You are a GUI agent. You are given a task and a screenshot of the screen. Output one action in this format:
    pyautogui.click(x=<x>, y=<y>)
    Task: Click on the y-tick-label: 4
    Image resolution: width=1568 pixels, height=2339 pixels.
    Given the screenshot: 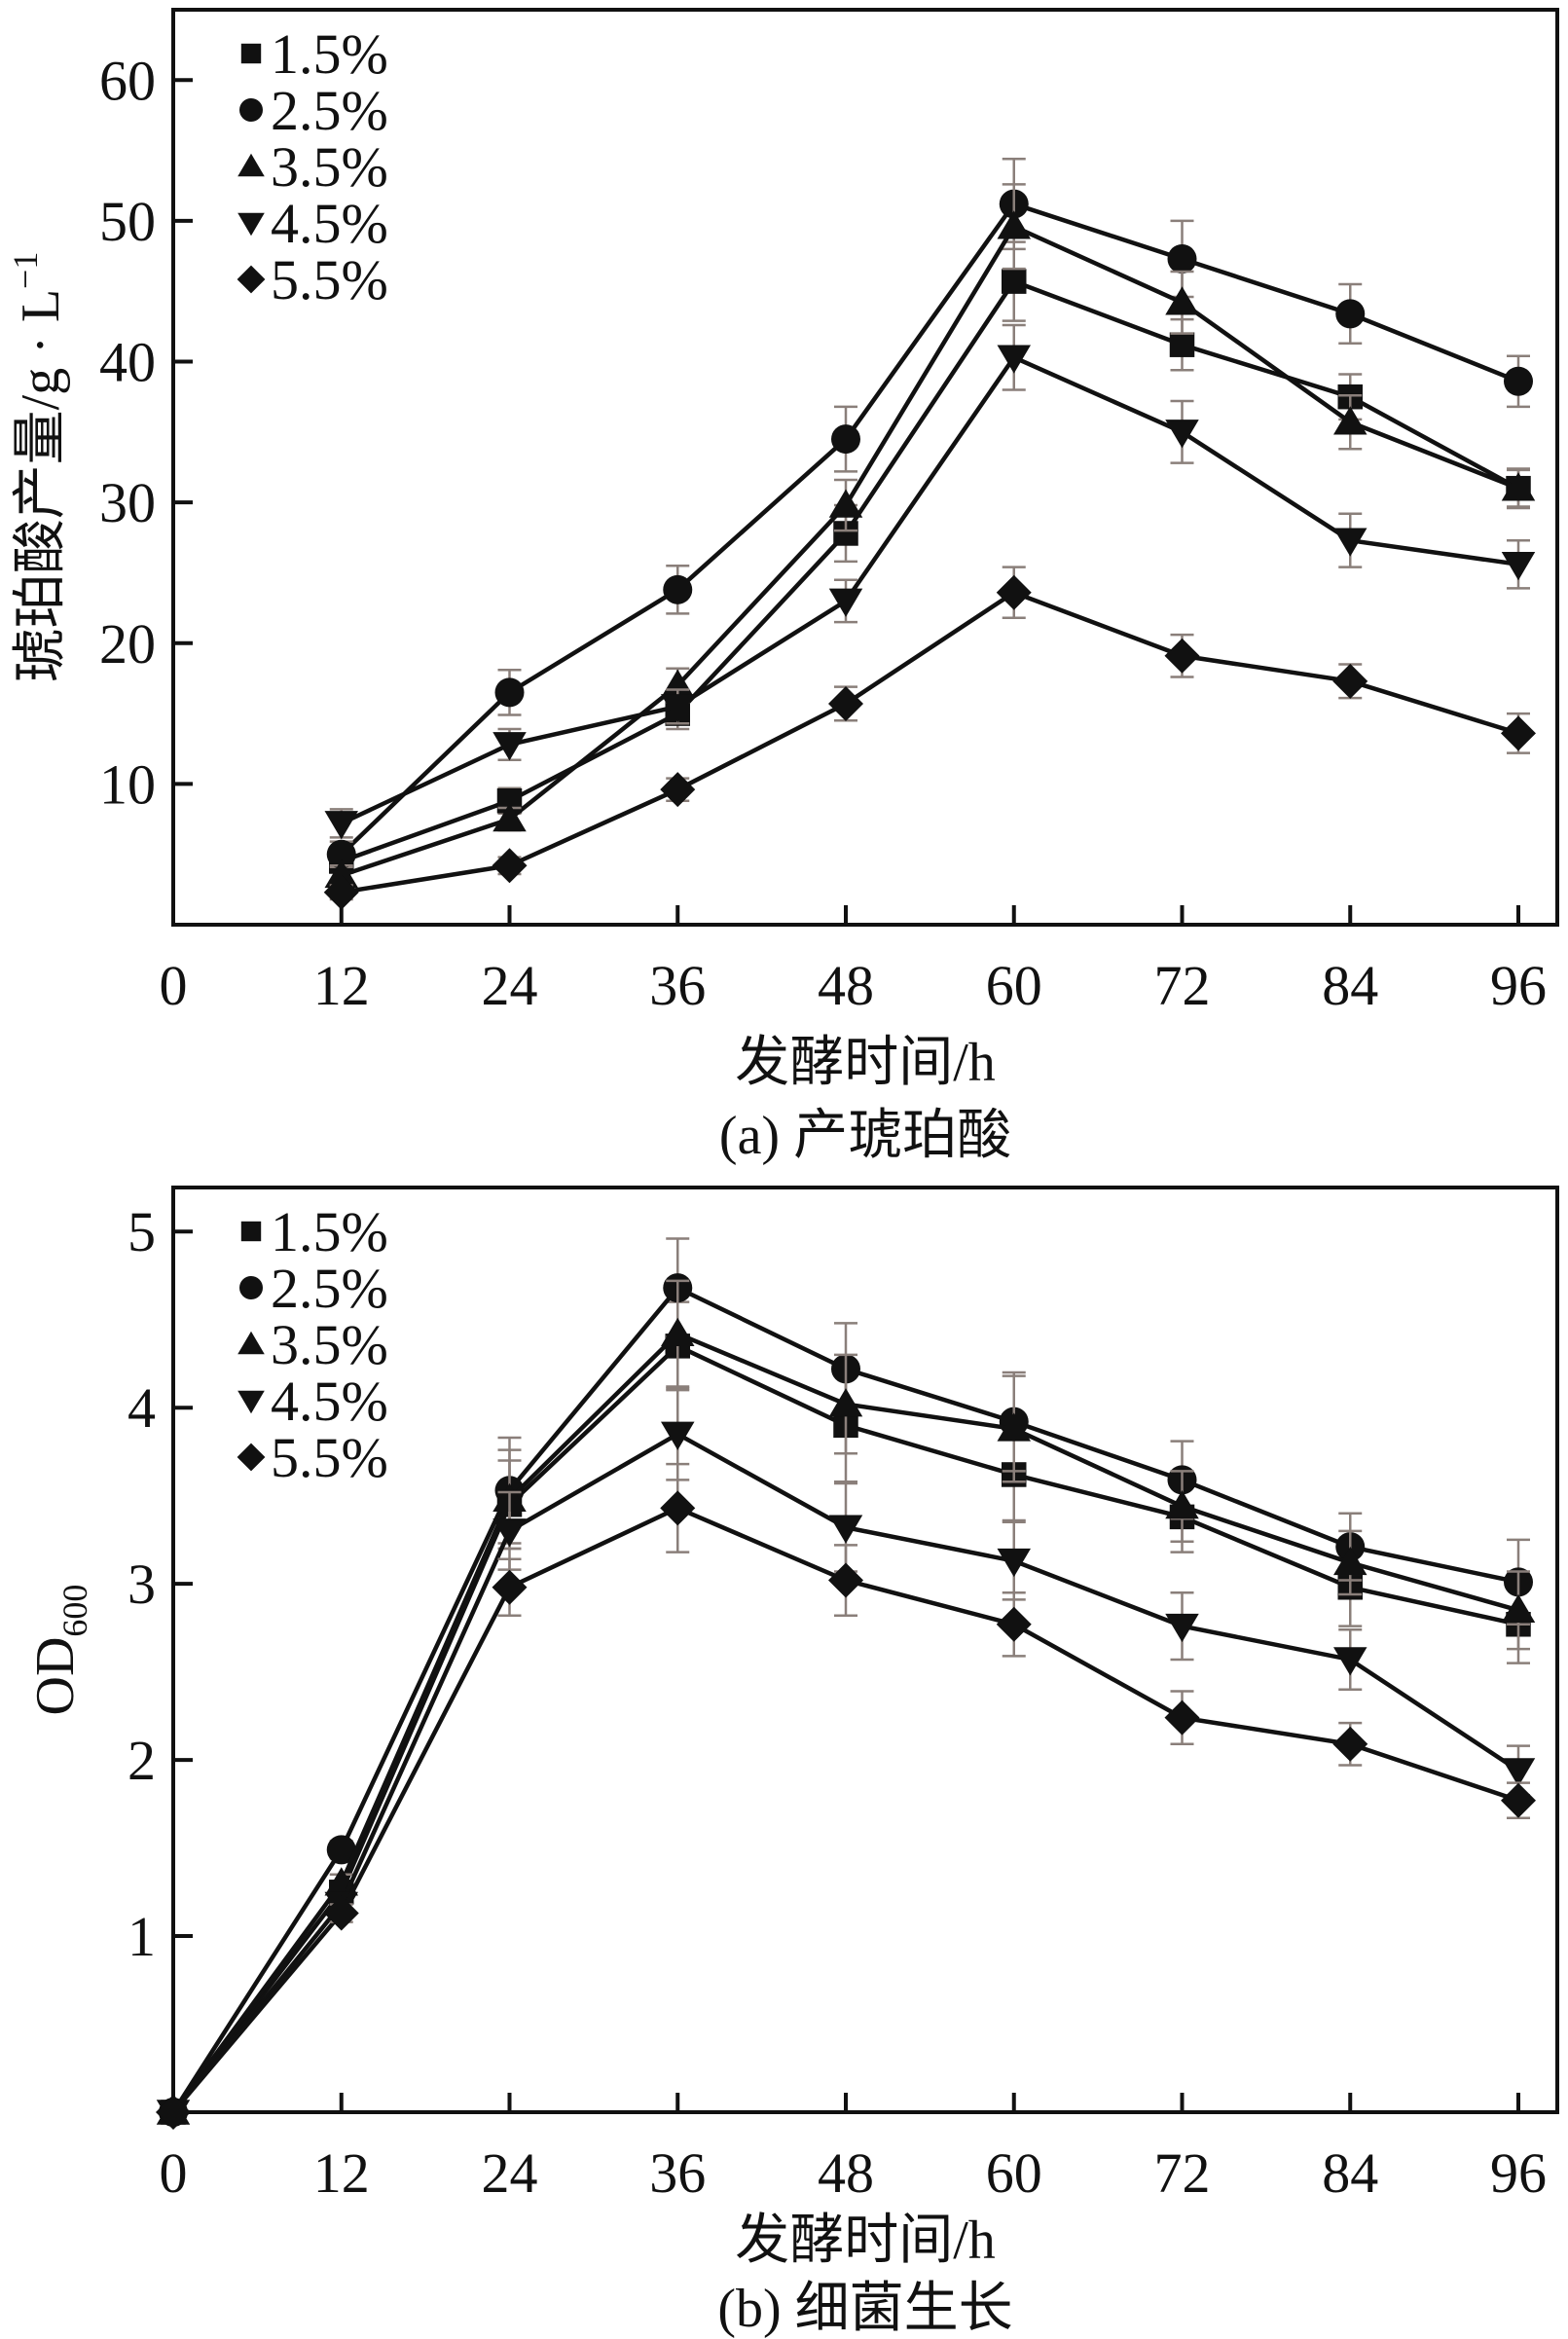 What is the action you would take?
    pyautogui.click(x=142, y=1408)
    